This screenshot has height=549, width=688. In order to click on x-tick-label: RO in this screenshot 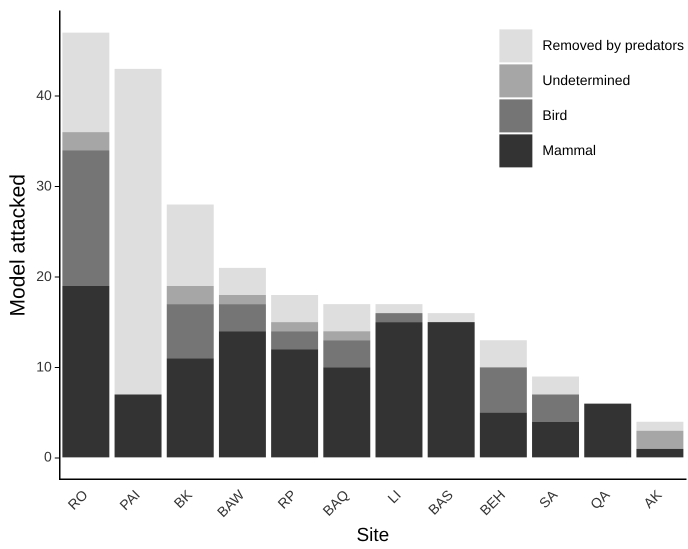, I will do `click(77, 499)`.